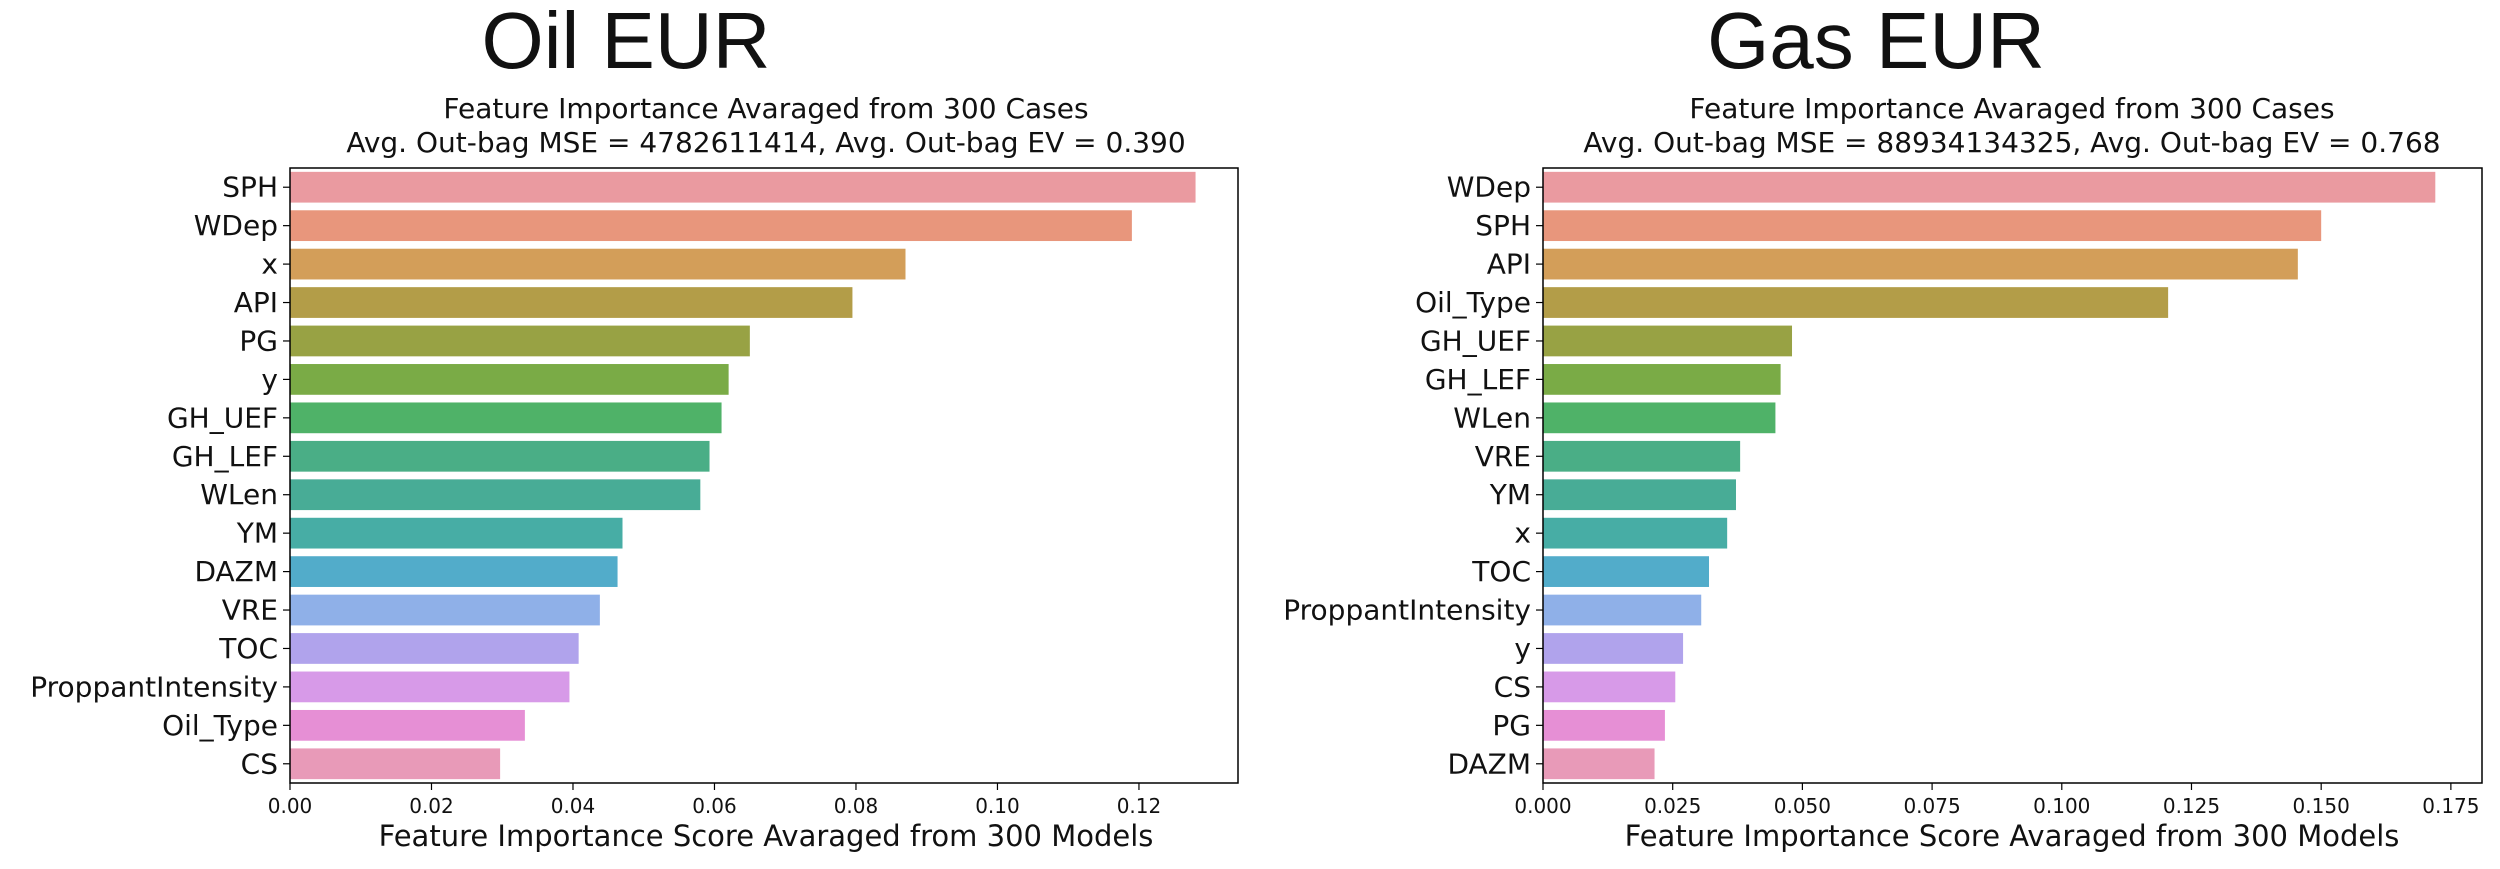 This screenshot has height=869, width=2500. What do you see at coordinates (1876, 42) in the screenshot?
I see `panel-title: Gas EUR` at bounding box center [1876, 42].